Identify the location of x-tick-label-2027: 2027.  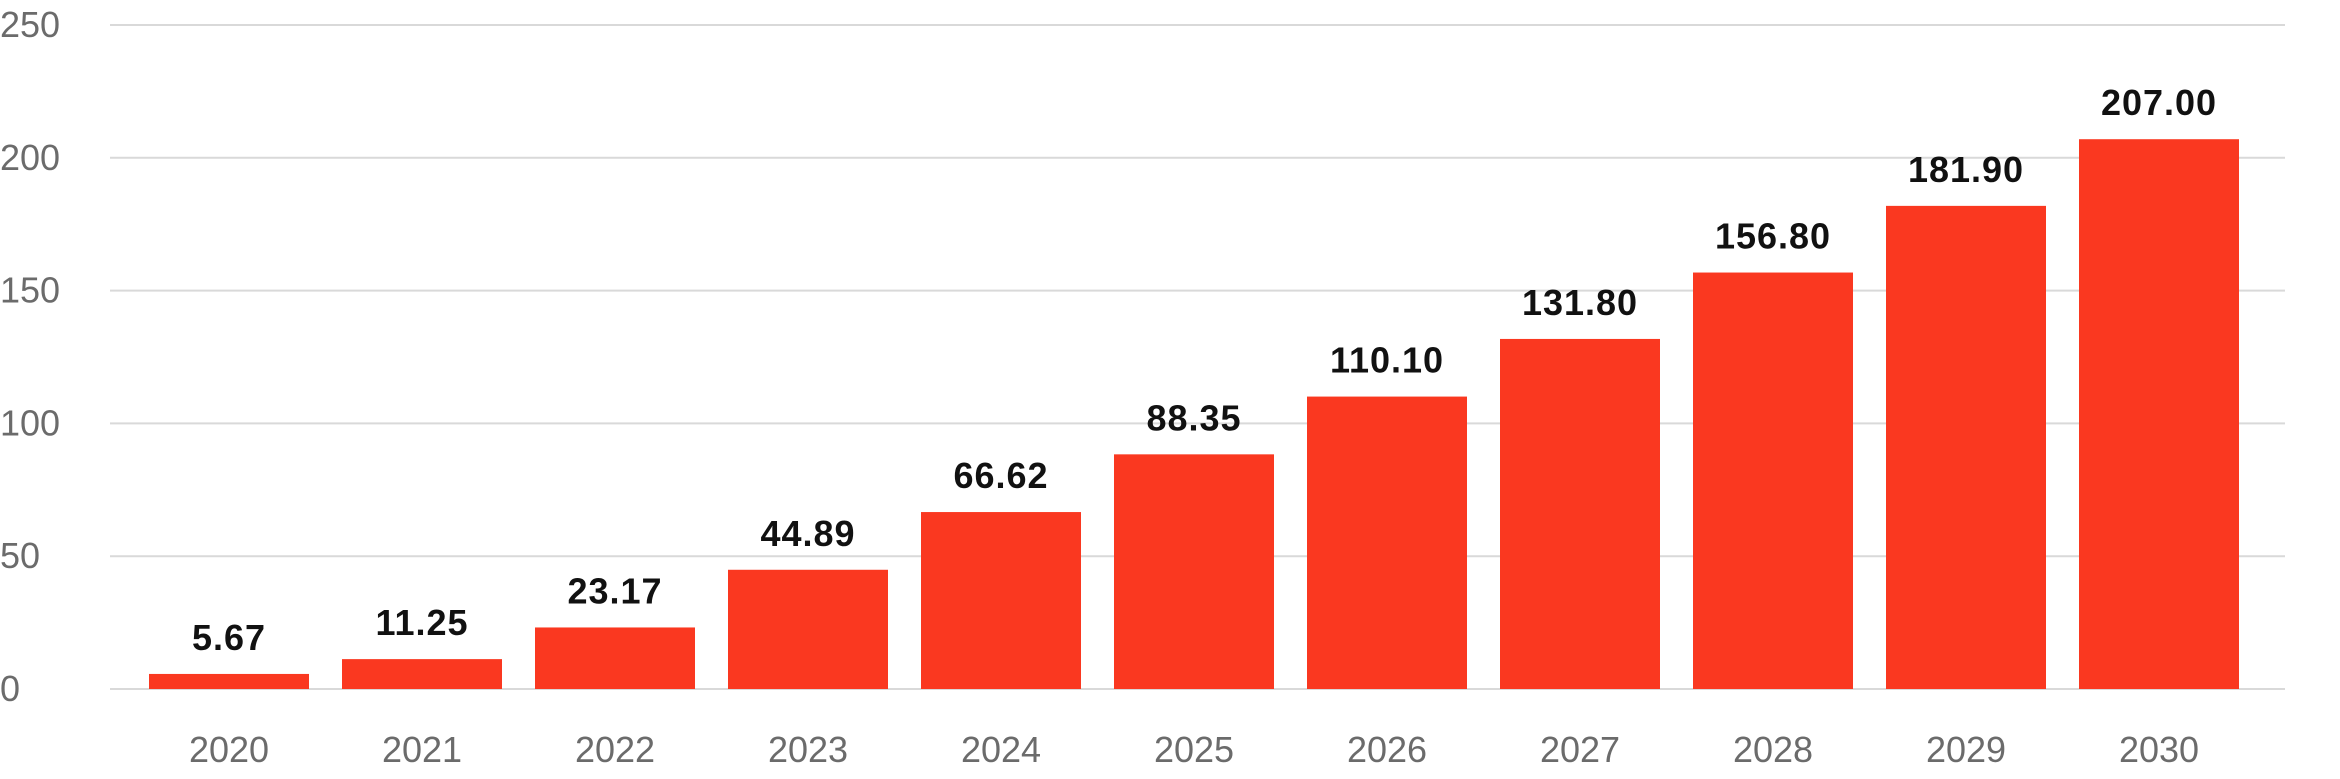
(1580, 749).